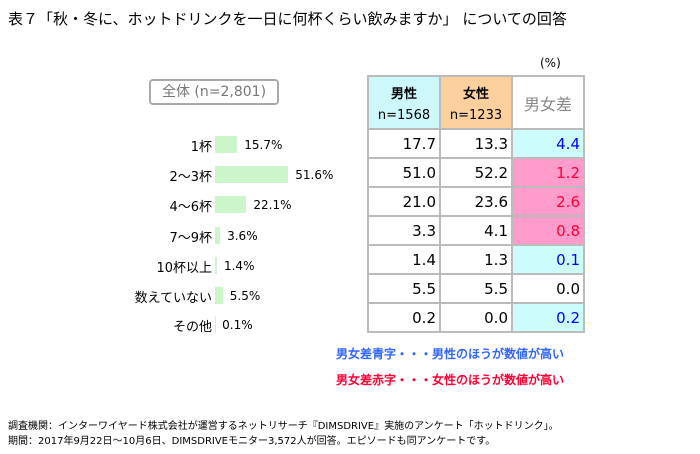  What do you see at coordinates (214, 92) in the screenshot?
I see `overall-label: 全体 (n=2,801)` at bounding box center [214, 92].